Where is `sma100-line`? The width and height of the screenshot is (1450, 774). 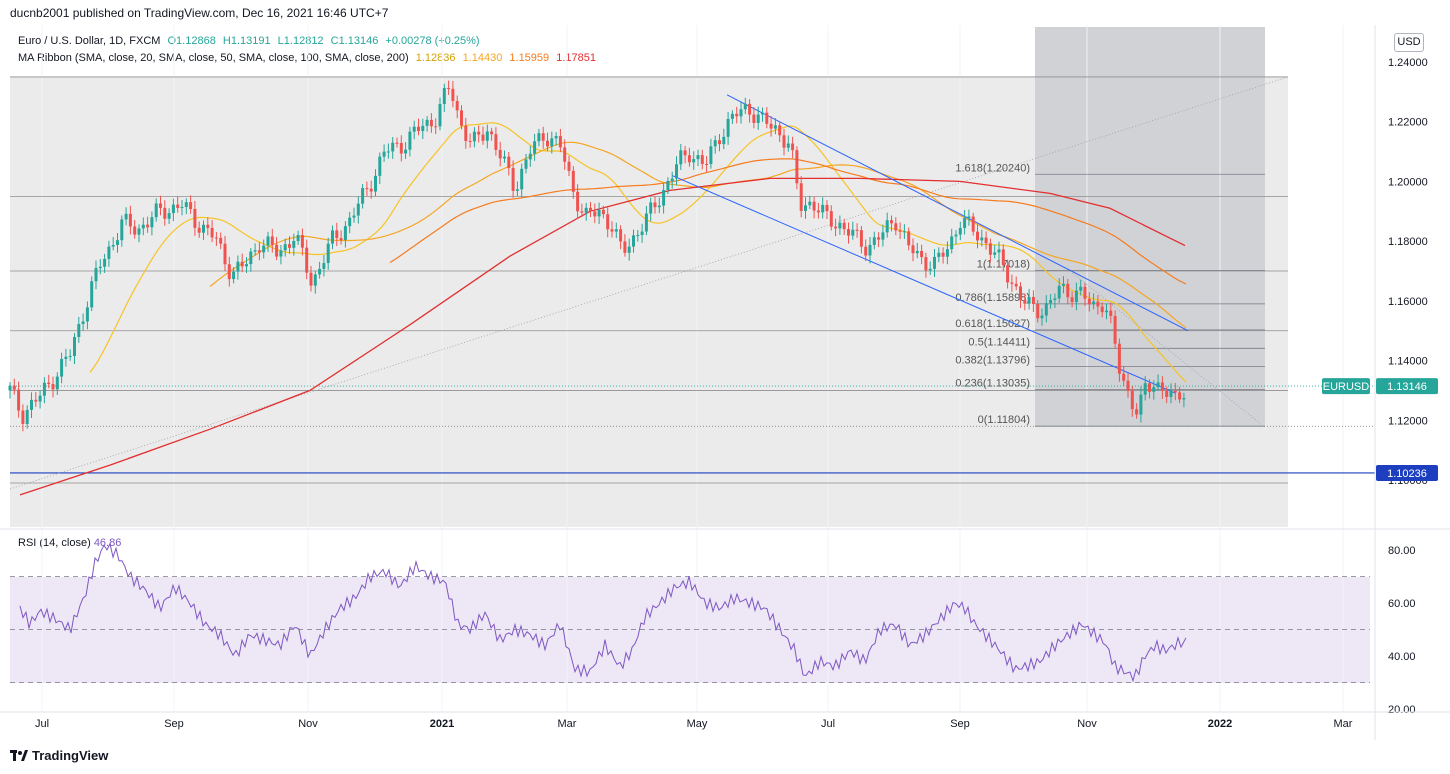
sma100-line is located at coordinates (788, 221).